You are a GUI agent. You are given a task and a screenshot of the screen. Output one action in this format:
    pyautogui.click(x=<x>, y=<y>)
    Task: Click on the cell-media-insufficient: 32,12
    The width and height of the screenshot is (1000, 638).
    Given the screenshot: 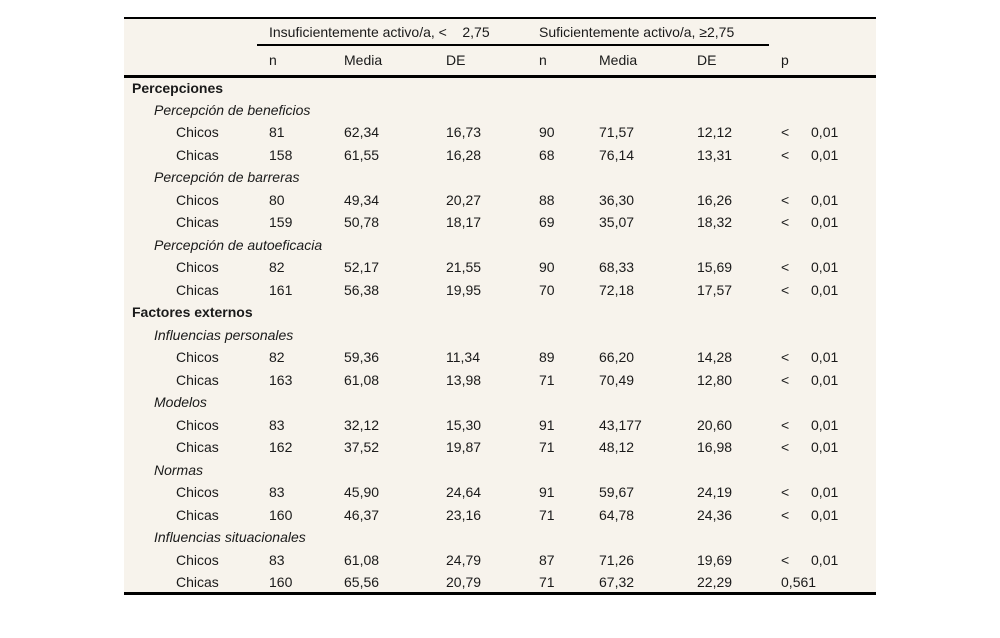 What is the action you would take?
    pyautogui.click(x=362, y=424)
    